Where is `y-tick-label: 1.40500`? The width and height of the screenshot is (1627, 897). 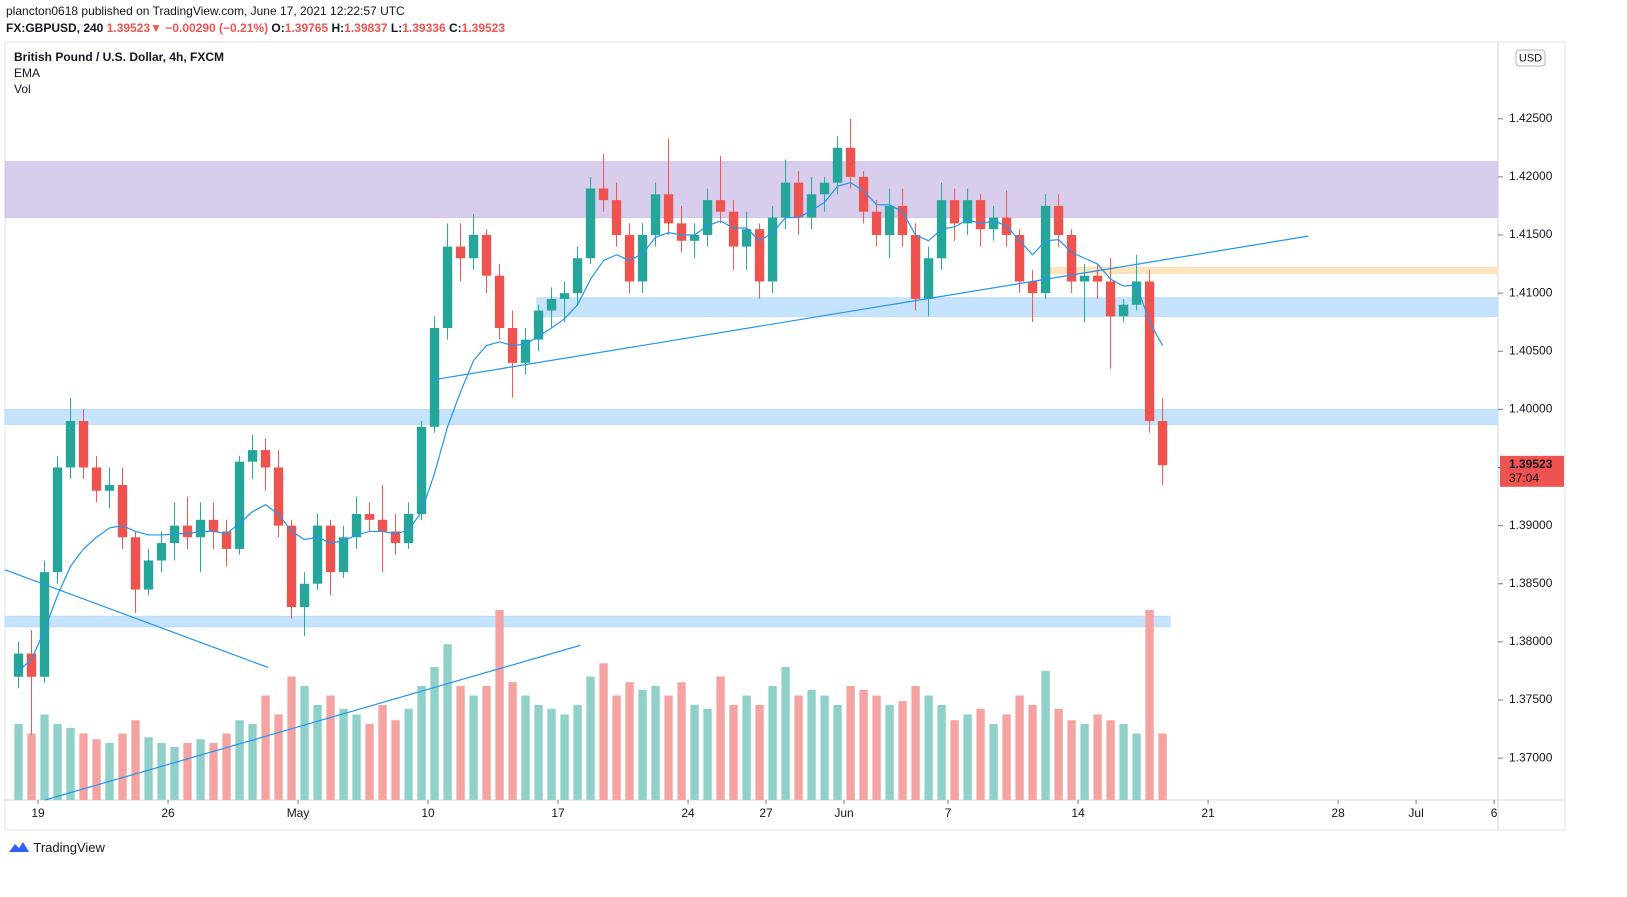
y-tick-label: 1.40500 is located at coordinates (1531, 350).